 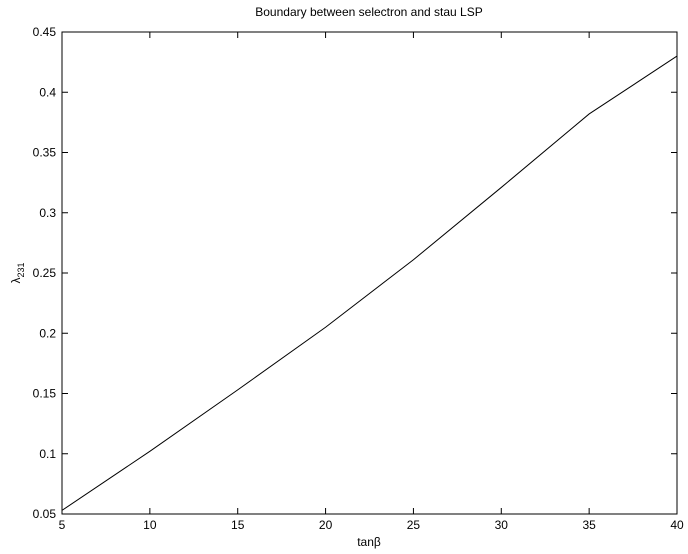 What do you see at coordinates (21, 269) in the screenshot?
I see `y-axis-label-subscript: 231` at bounding box center [21, 269].